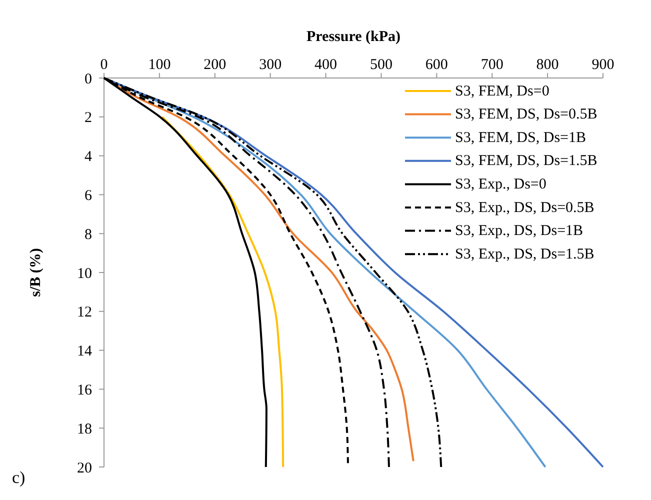 The height and width of the screenshot is (500, 651). What do you see at coordinates (159, 65) in the screenshot?
I see `x-tick-label: 100` at bounding box center [159, 65].